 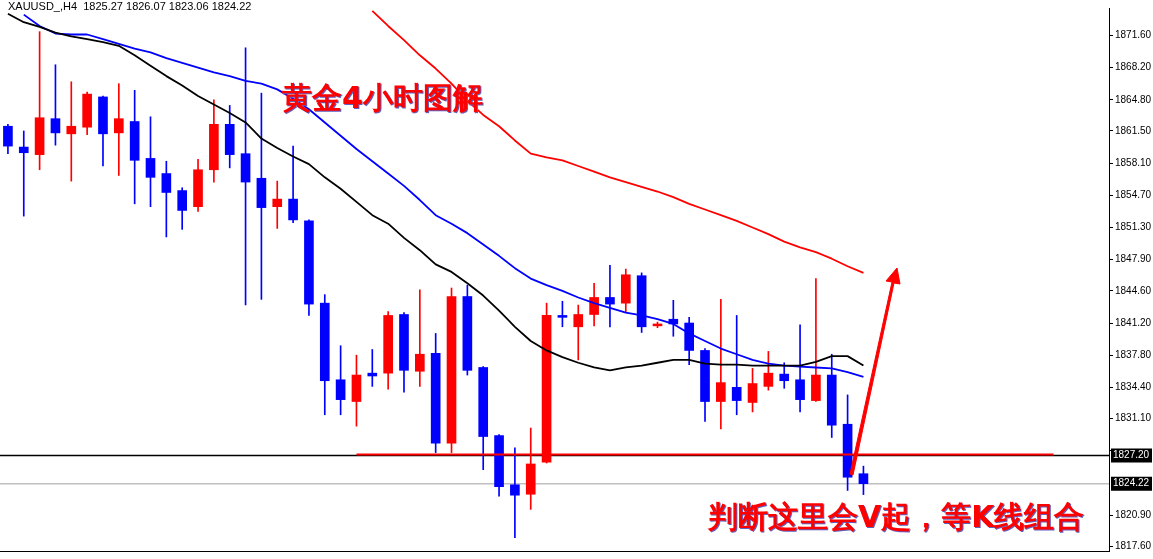 I want to click on y-tick-label: 1841.20, so click(x=1133, y=322).